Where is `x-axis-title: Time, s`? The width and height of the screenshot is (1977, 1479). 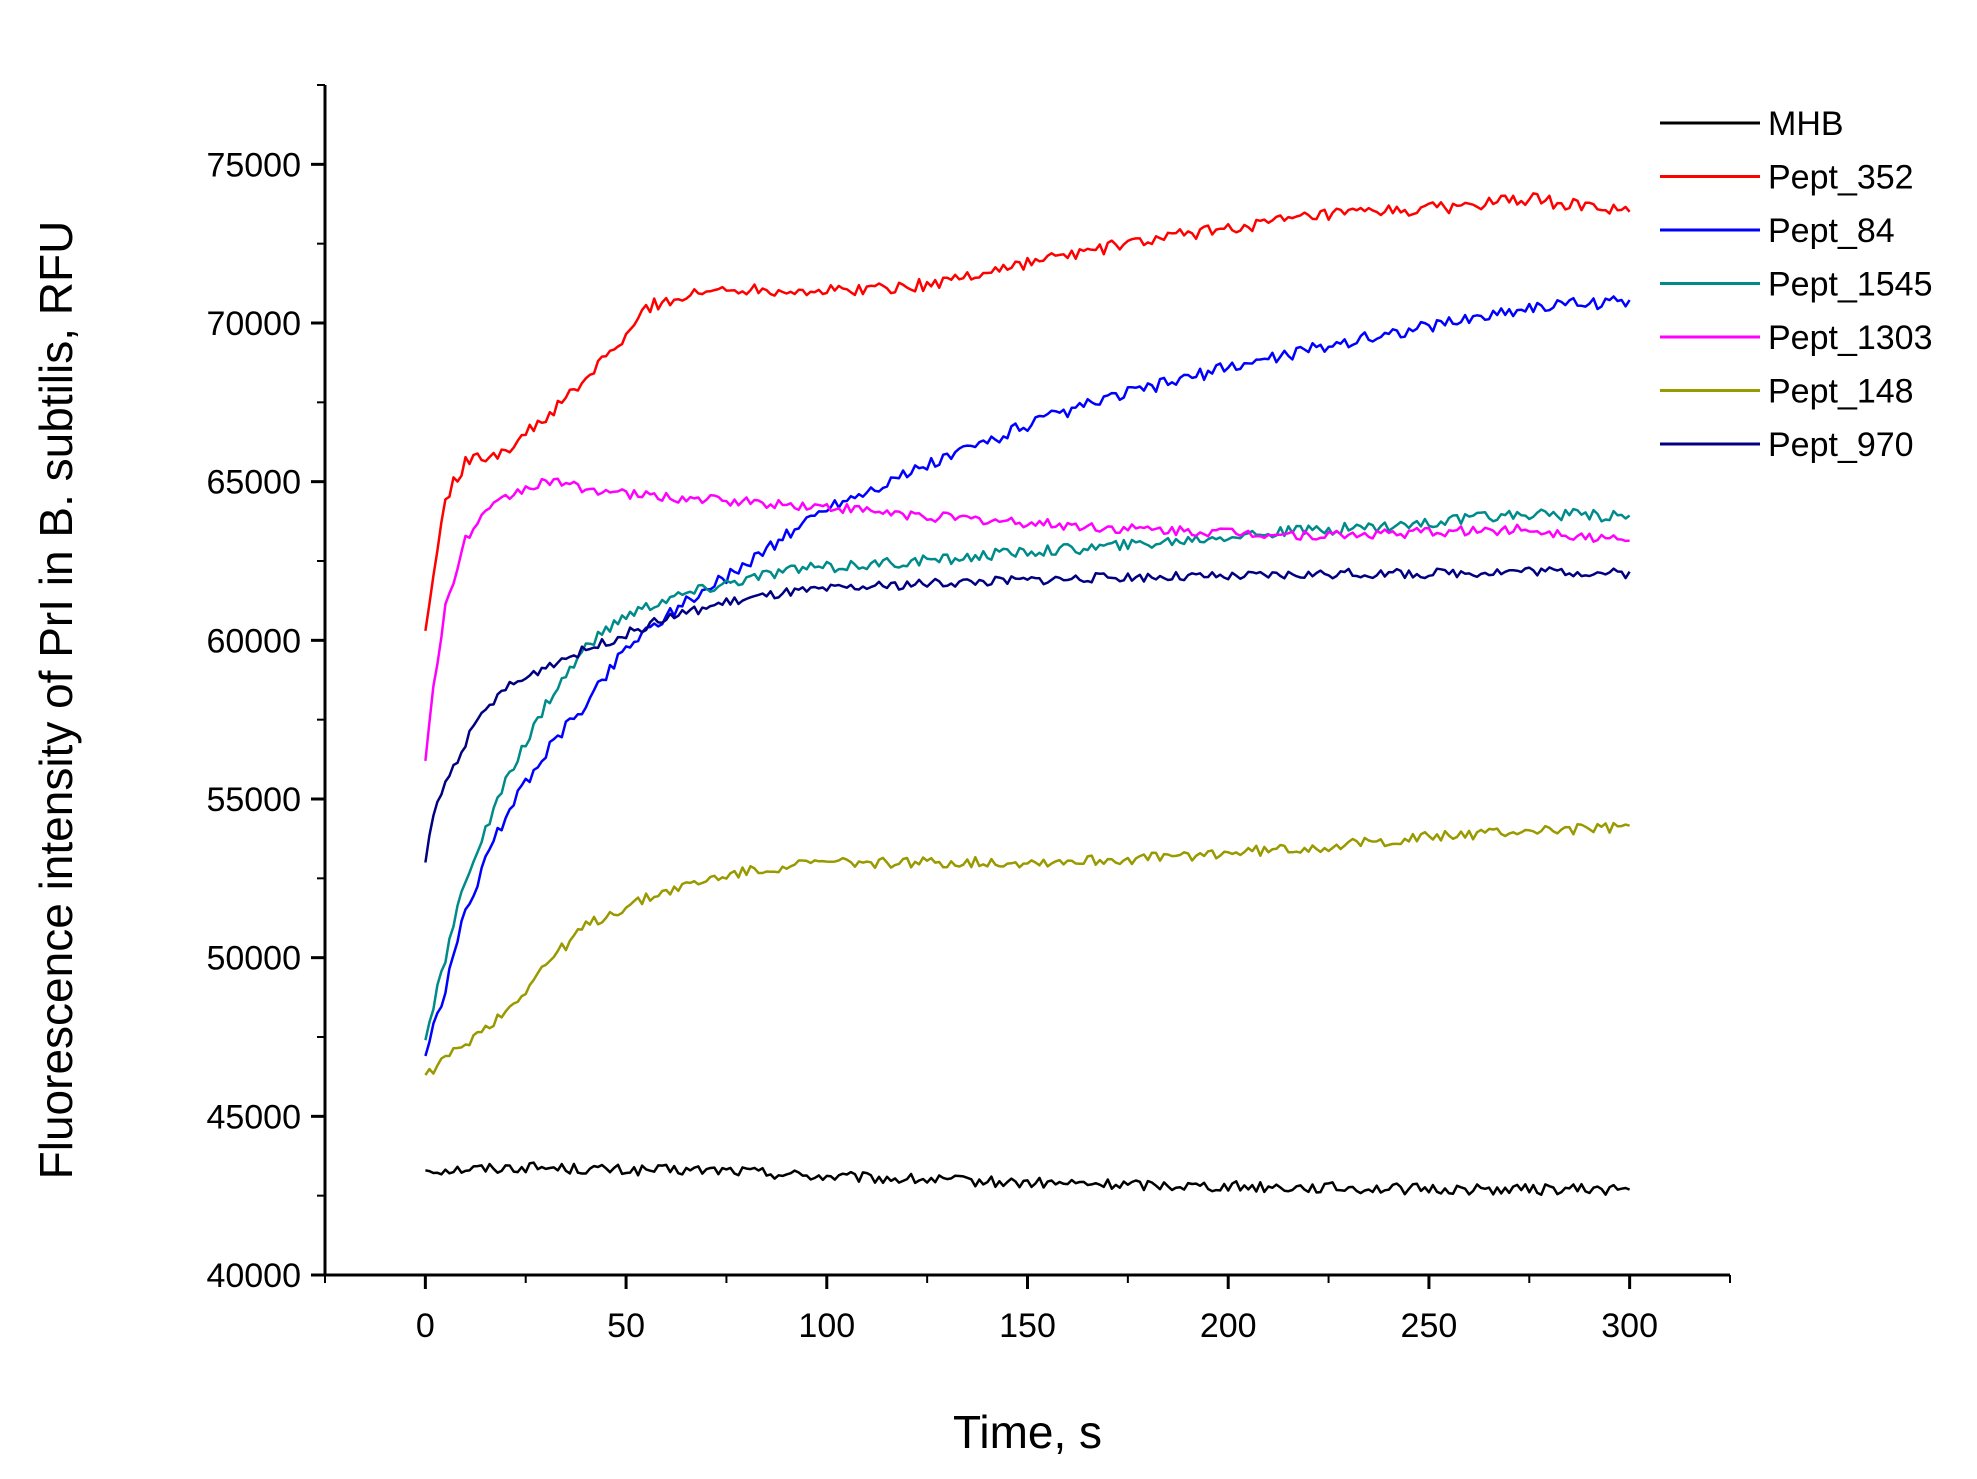
x-axis-title: Time, s is located at coordinates (1027, 1432).